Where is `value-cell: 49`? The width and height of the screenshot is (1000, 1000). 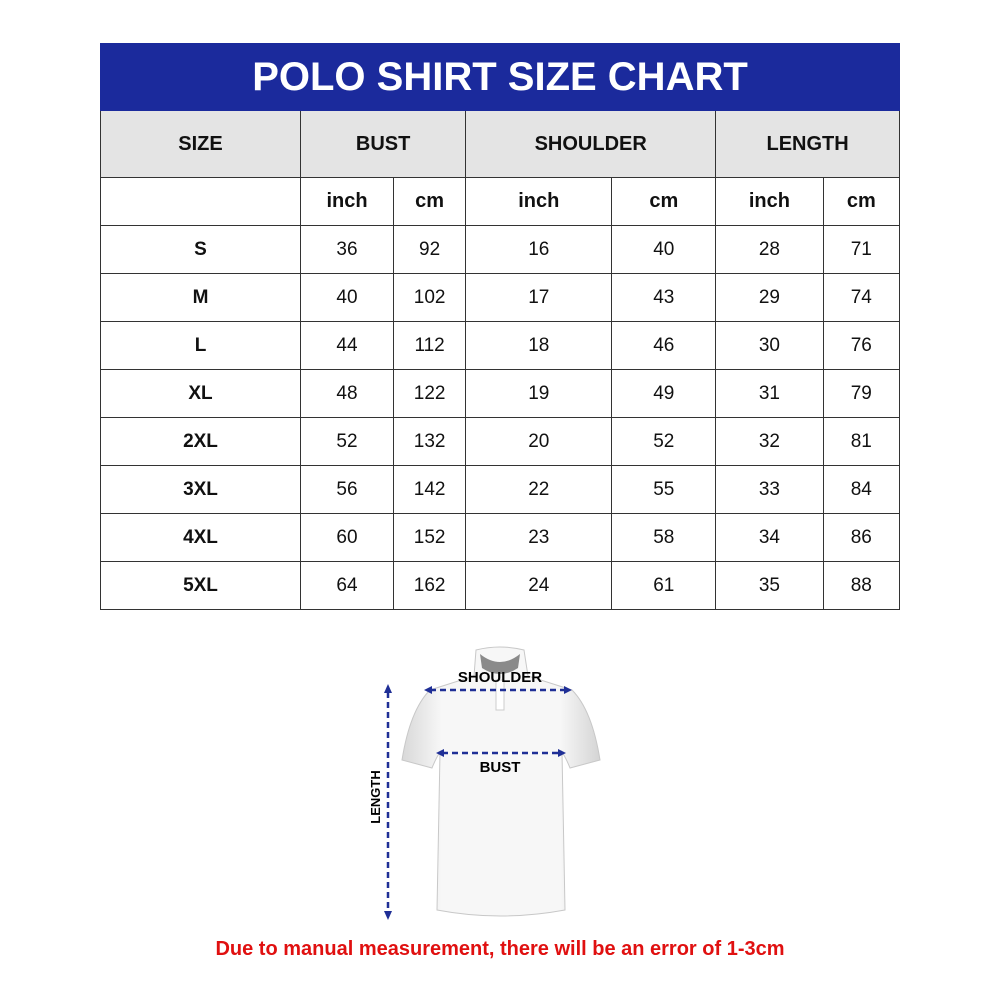 value-cell: 49 is located at coordinates (664, 393).